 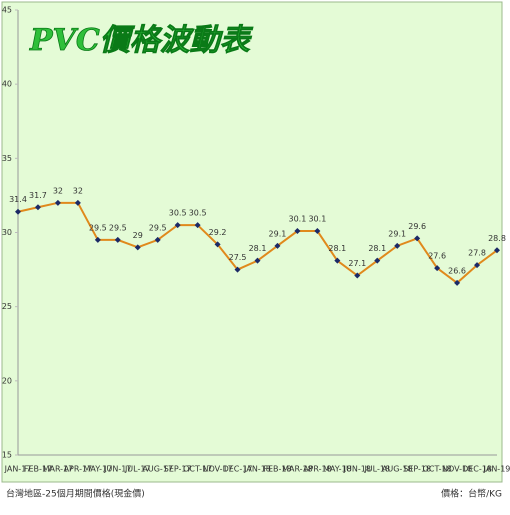 What do you see at coordinates (357, 469) in the screenshot?
I see `x-tick-label: JUN-18` at bounding box center [357, 469].